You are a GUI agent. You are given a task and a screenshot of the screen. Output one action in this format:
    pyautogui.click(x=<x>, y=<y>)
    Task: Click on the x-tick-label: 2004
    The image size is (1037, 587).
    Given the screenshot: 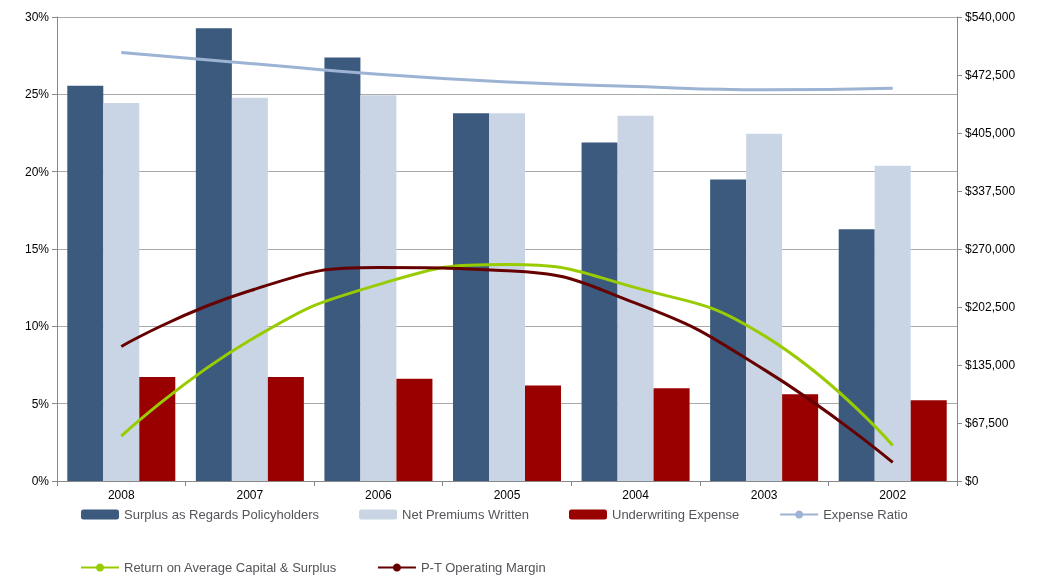 What is the action you would take?
    pyautogui.click(x=636, y=495)
    